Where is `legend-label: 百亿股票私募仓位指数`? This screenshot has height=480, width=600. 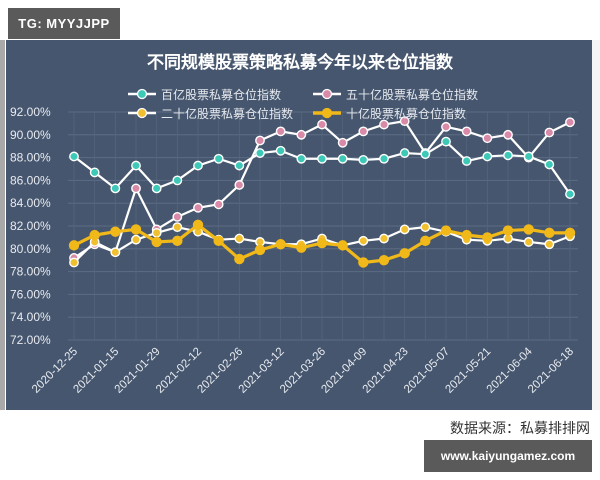 legend-label: 百亿股票私募仓位指数 is located at coordinates (221, 94).